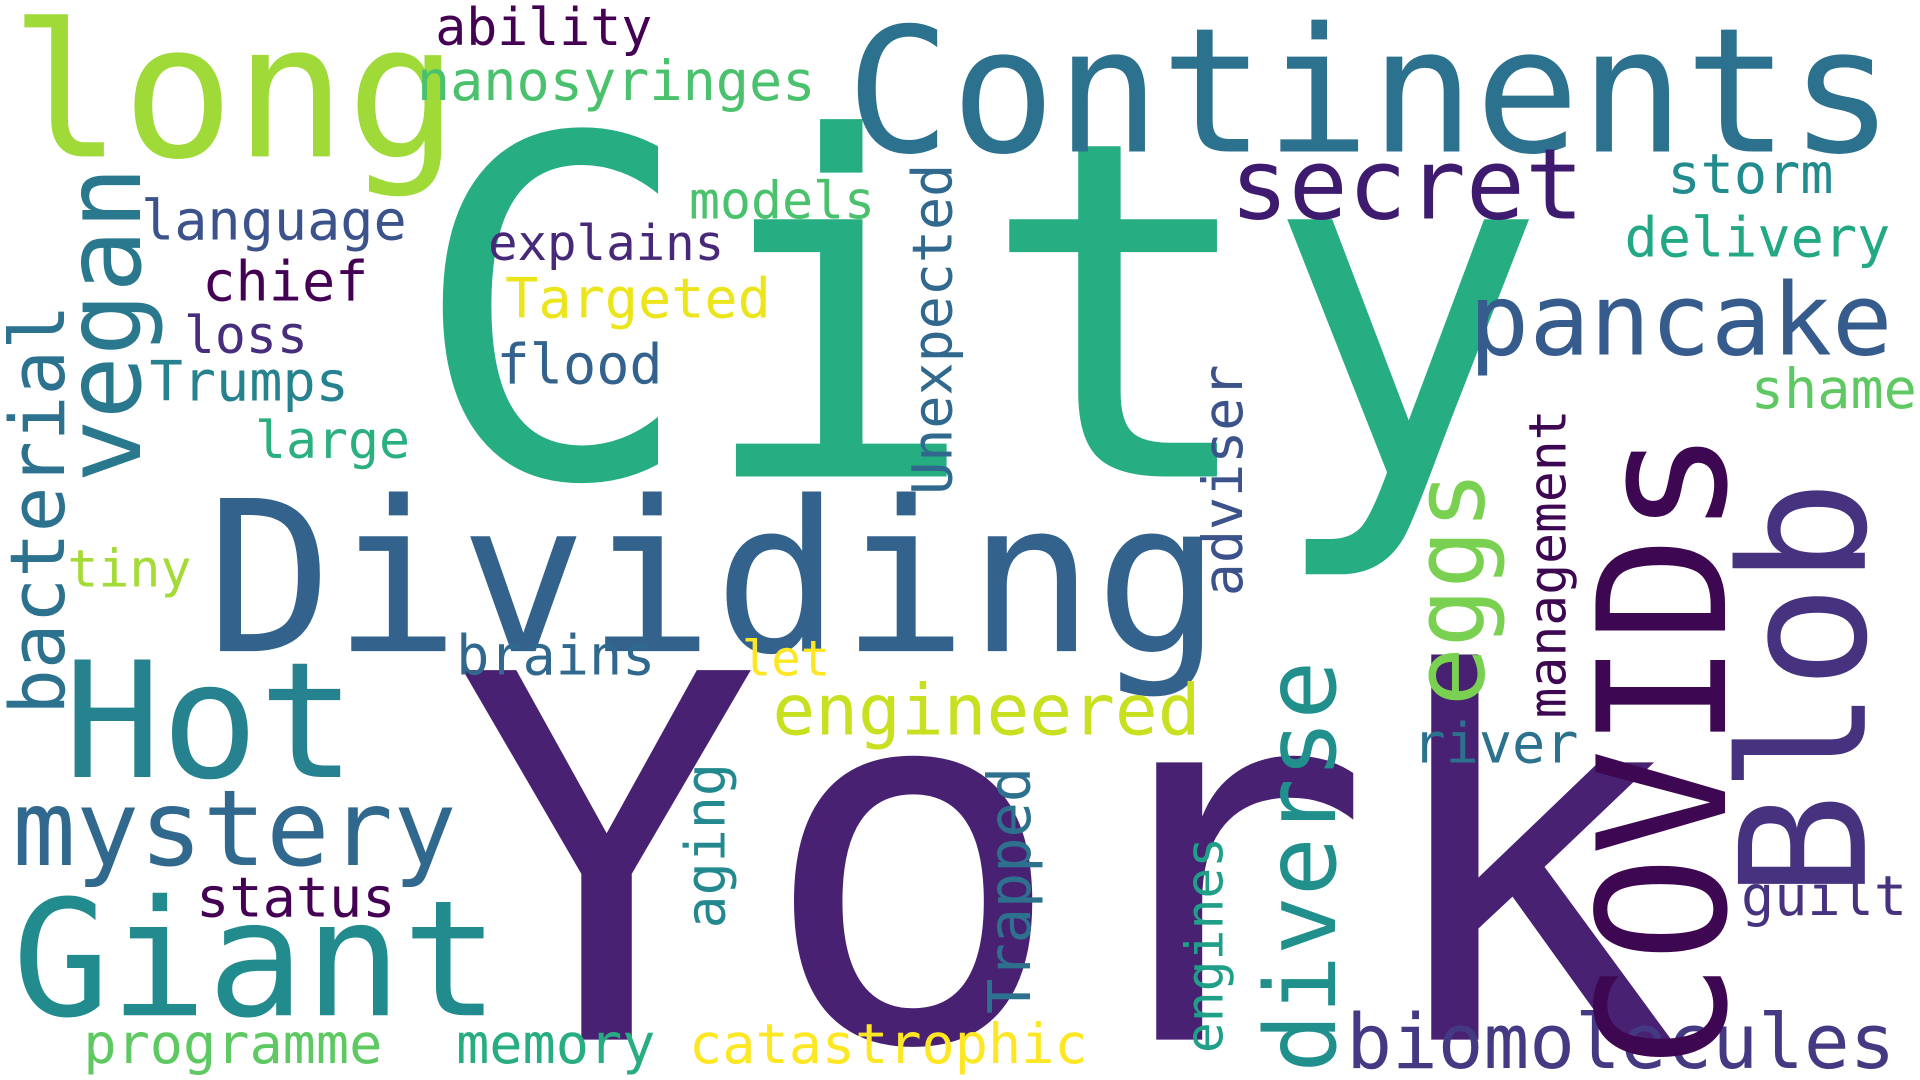 The width and height of the screenshot is (1920, 1080). What do you see at coordinates (1824, 896) in the screenshot?
I see `word-guilt: guilt` at bounding box center [1824, 896].